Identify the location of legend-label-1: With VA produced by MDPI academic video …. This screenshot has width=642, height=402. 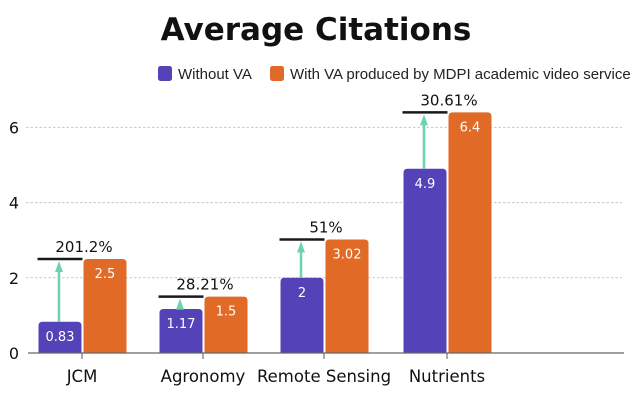
(460, 74).